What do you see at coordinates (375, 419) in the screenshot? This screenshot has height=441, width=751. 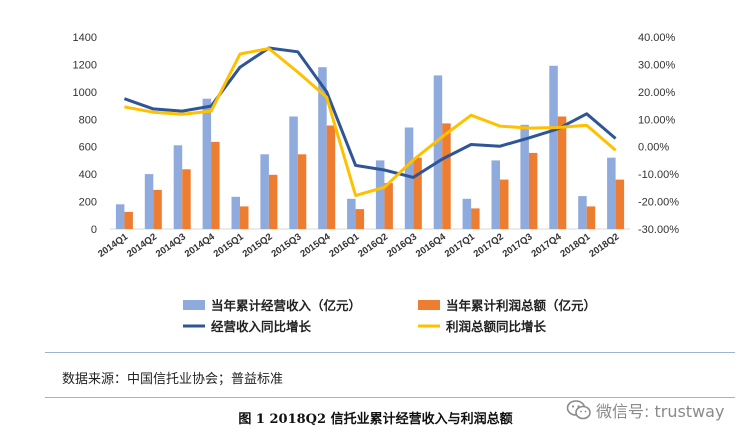 I see `figure-caption: 图 1 2018Q2 信托业累计经营收入与利润总额` at bounding box center [375, 419].